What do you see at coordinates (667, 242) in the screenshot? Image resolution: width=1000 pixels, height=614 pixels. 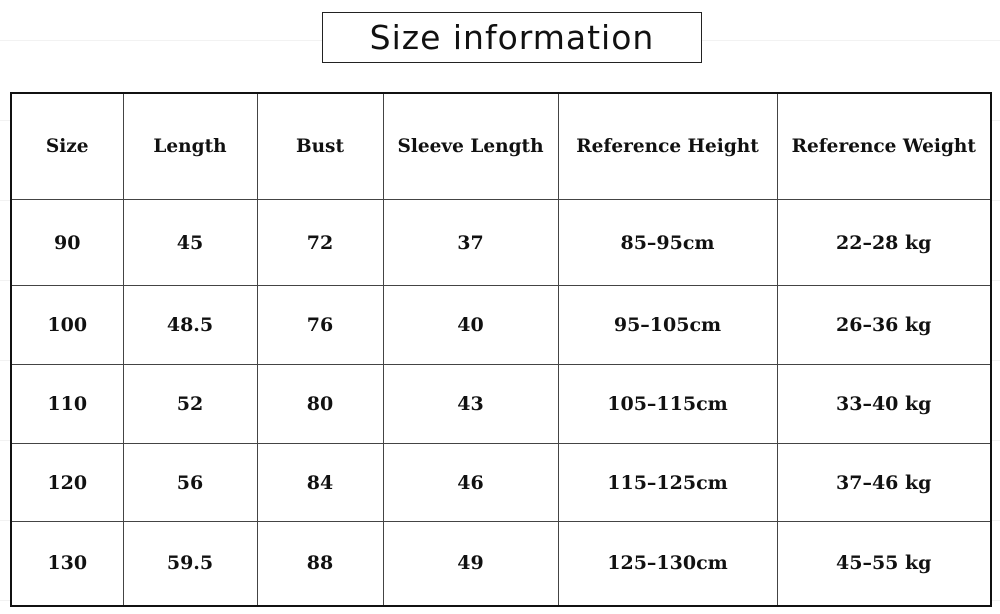 I see `cell-reference-height: 85–95cm` at bounding box center [667, 242].